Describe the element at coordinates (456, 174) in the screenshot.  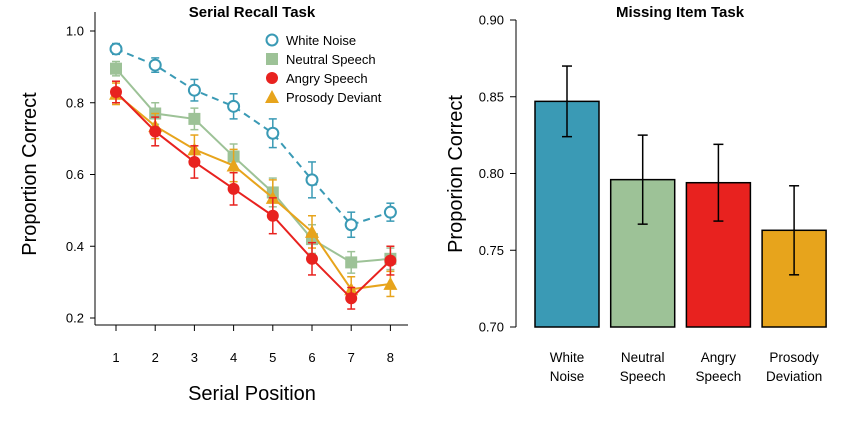
I see `missing-item-y-label: Proporion Correct` at that location.